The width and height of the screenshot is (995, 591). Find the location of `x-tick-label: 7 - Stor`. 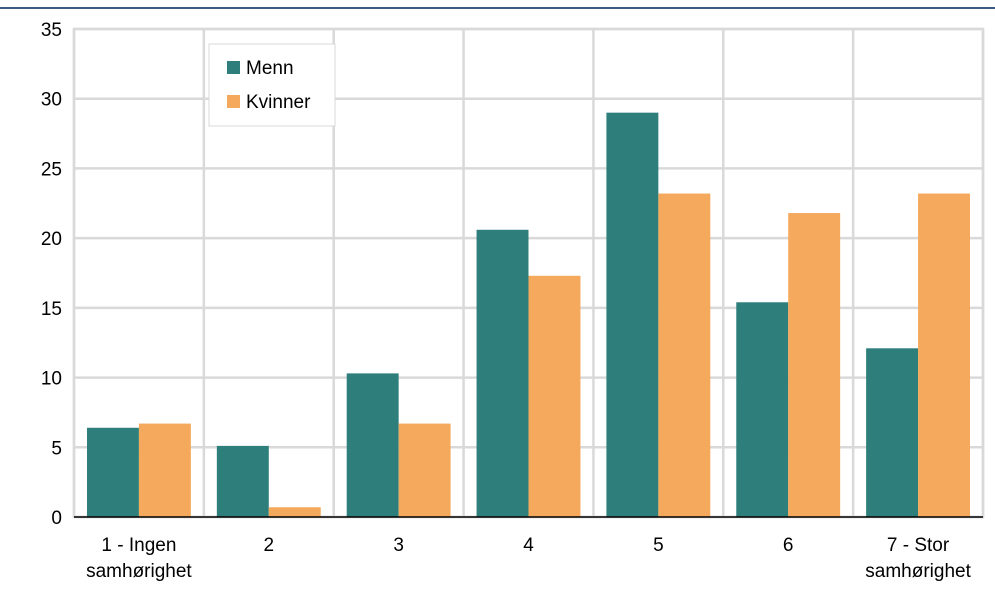

x-tick-label: 7 - Stor is located at coordinates (918, 545).